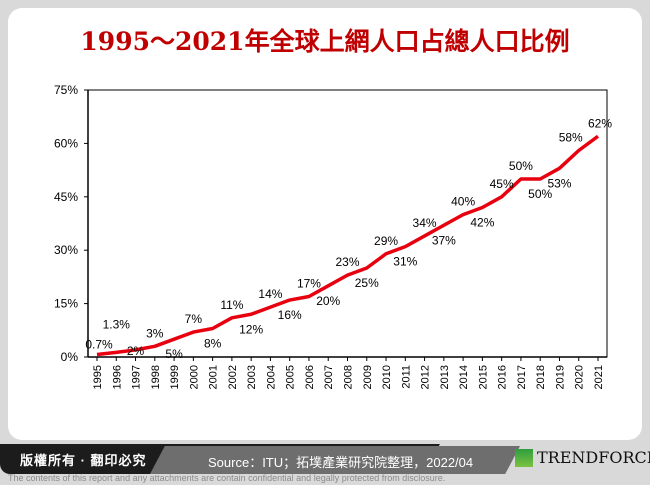 The width and height of the screenshot is (650, 485). Describe the element at coordinates (310, 377) in the screenshot. I see `x-tick-label: 2006` at that location.